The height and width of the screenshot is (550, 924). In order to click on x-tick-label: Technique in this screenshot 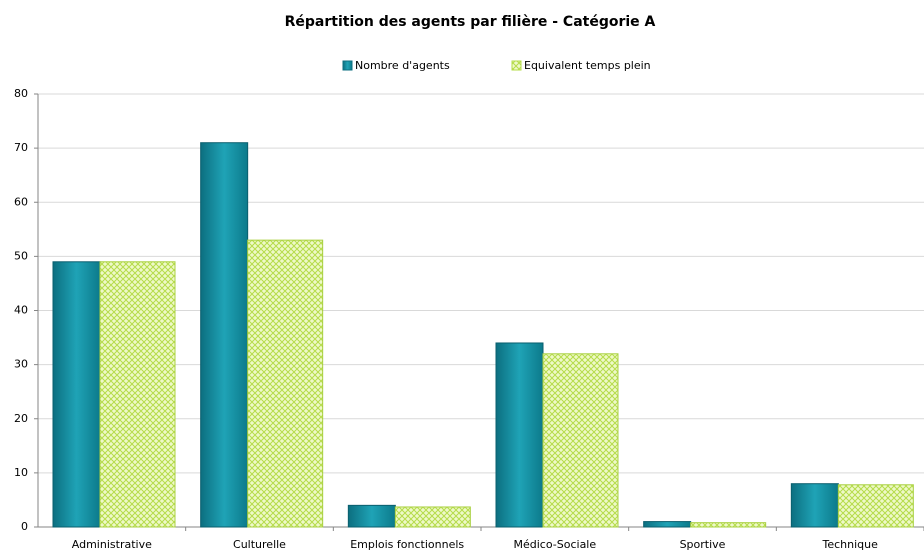, I will do `click(849, 544)`.